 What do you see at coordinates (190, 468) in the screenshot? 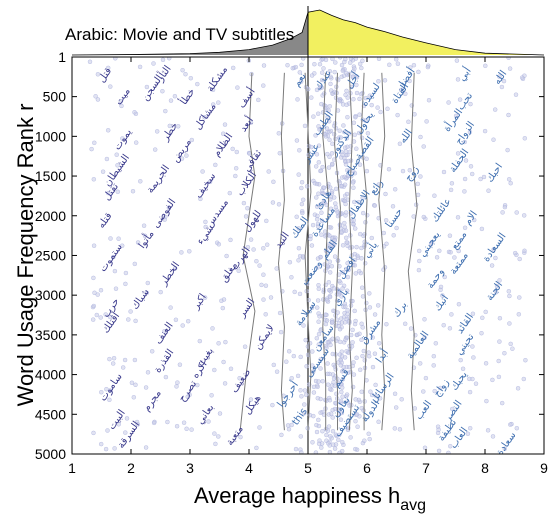
I see `x-tick-label: 3` at bounding box center [190, 468].